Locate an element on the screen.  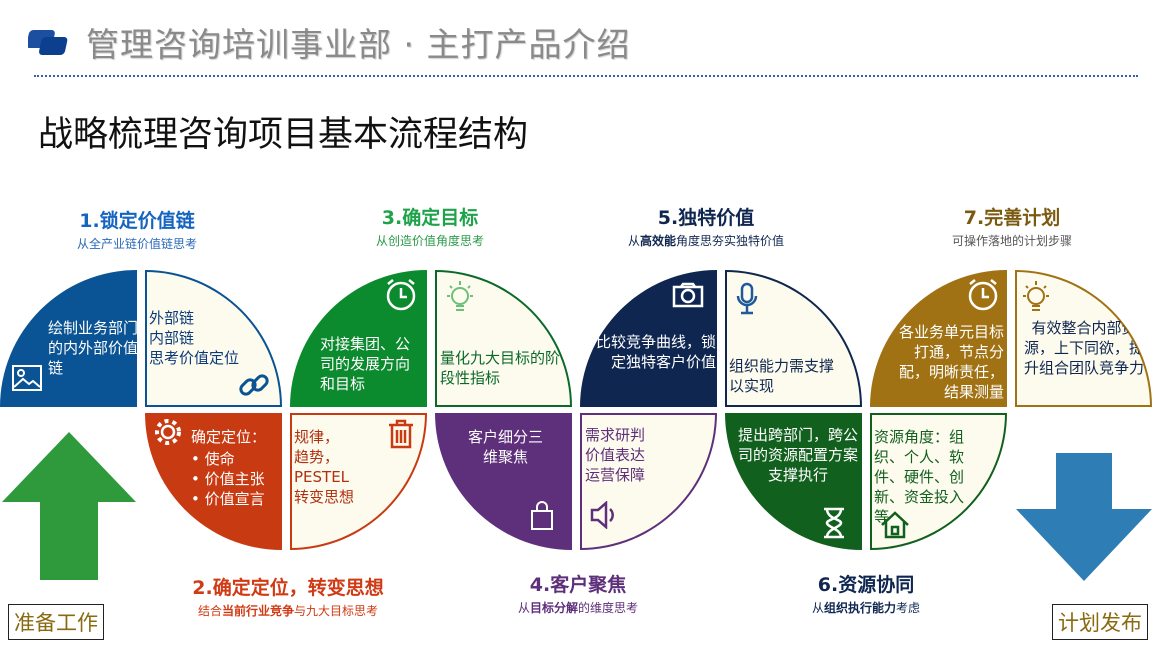
step2-title: 2.确定定位，转变思想结合当前行业竞争与九大目标思考 is located at coordinates (288, 596).